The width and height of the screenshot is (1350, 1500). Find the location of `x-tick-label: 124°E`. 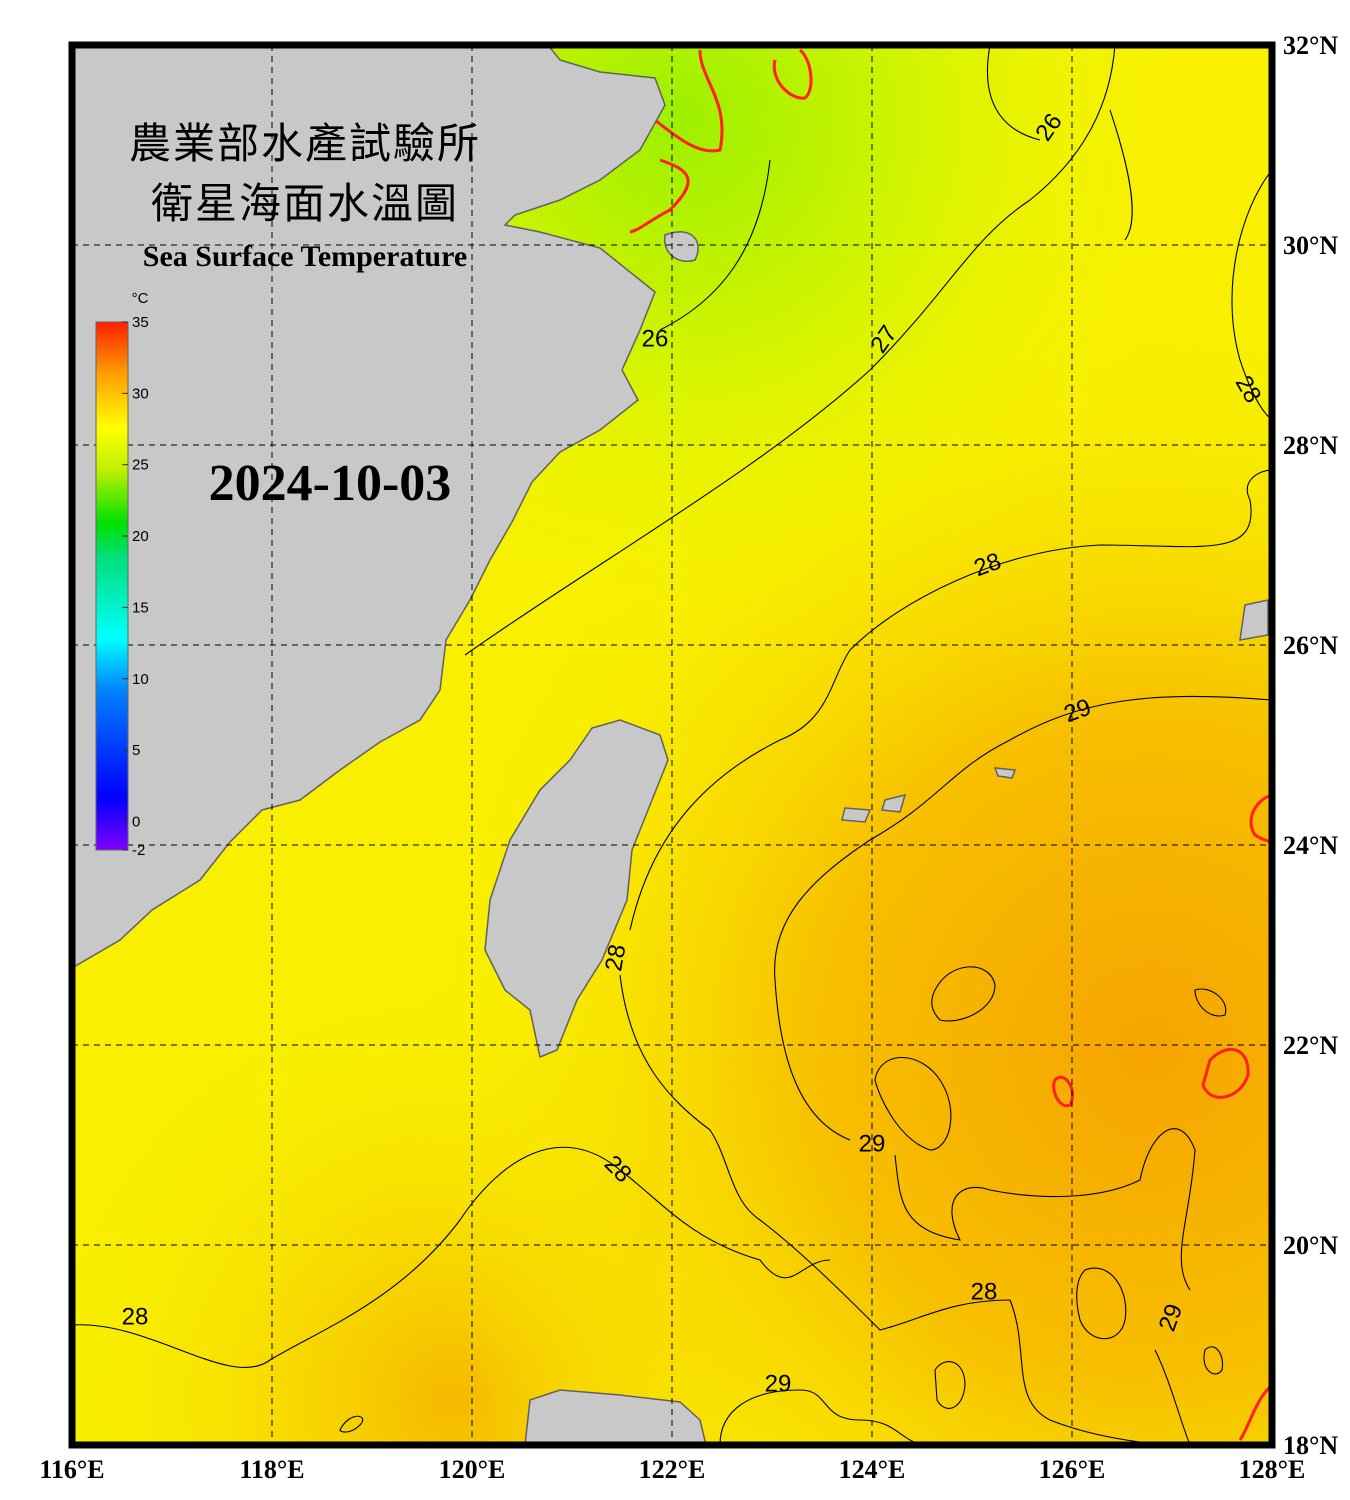

x-tick-label: 124°E is located at coordinates (872, 1469).